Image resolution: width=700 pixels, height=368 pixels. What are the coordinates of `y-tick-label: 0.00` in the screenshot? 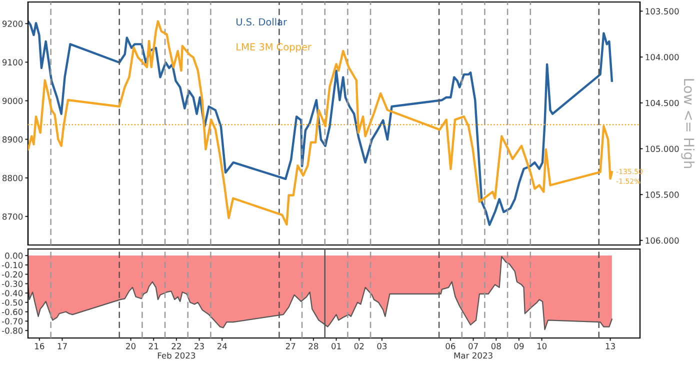 It's located at (14, 255).